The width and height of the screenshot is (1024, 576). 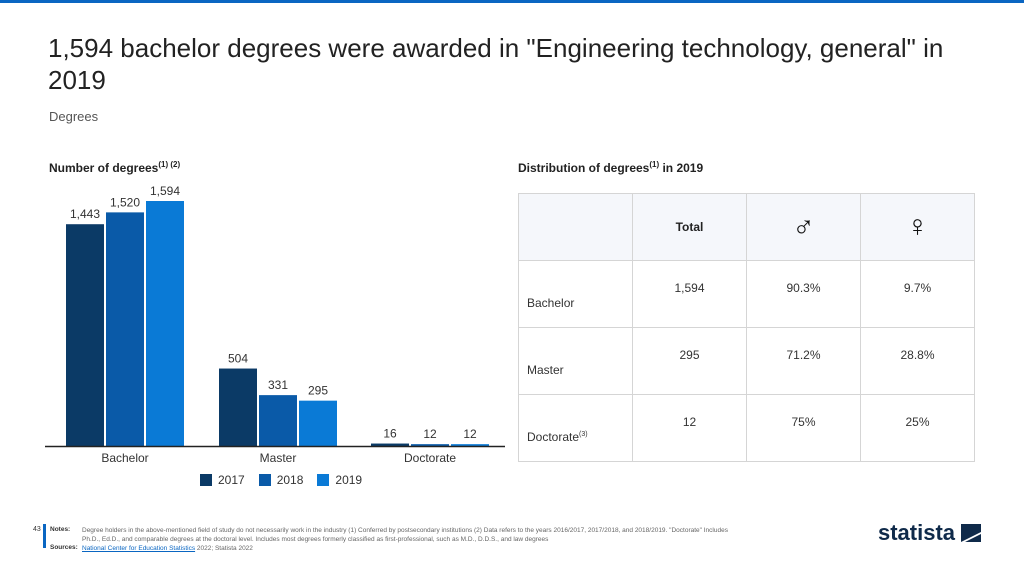 I want to click on row-label-sup: (3), so click(x=583, y=434).